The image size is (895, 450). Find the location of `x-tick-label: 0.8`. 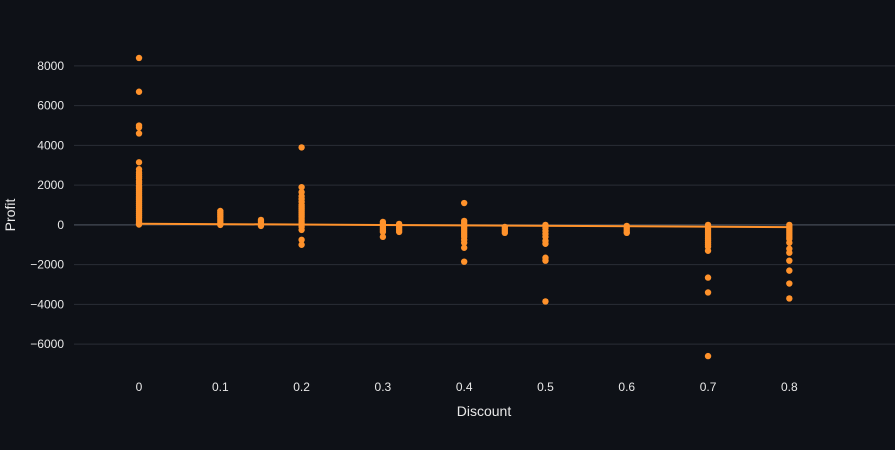

x-tick-label: 0.8 is located at coordinates (789, 387).